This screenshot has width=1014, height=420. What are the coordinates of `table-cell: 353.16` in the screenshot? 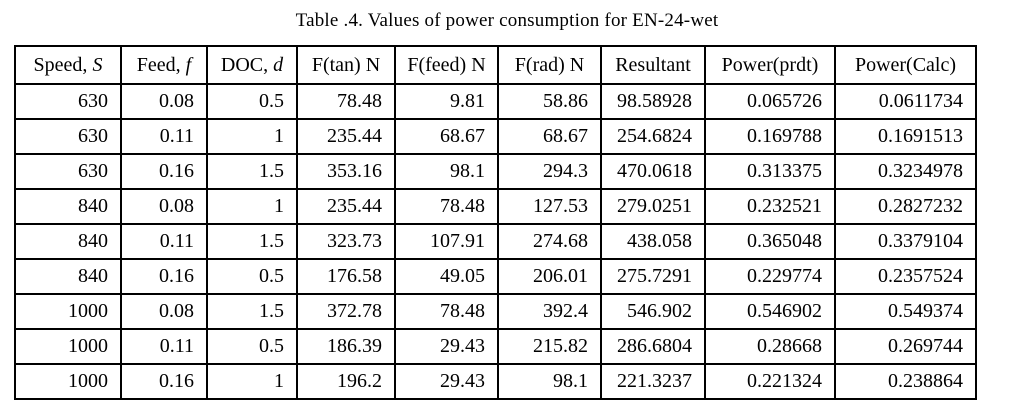 It's located at (346, 171).